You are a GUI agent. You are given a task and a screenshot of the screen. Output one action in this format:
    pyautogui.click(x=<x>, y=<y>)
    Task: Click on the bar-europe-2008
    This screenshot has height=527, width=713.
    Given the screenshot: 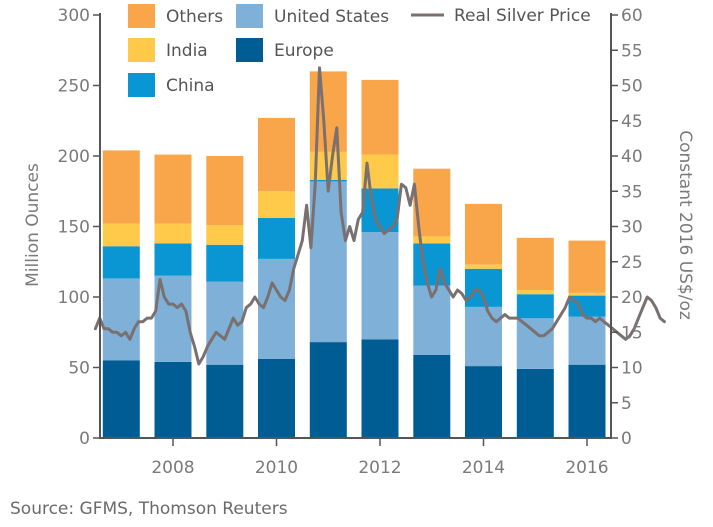 What is the action you would take?
    pyautogui.click(x=173, y=399)
    